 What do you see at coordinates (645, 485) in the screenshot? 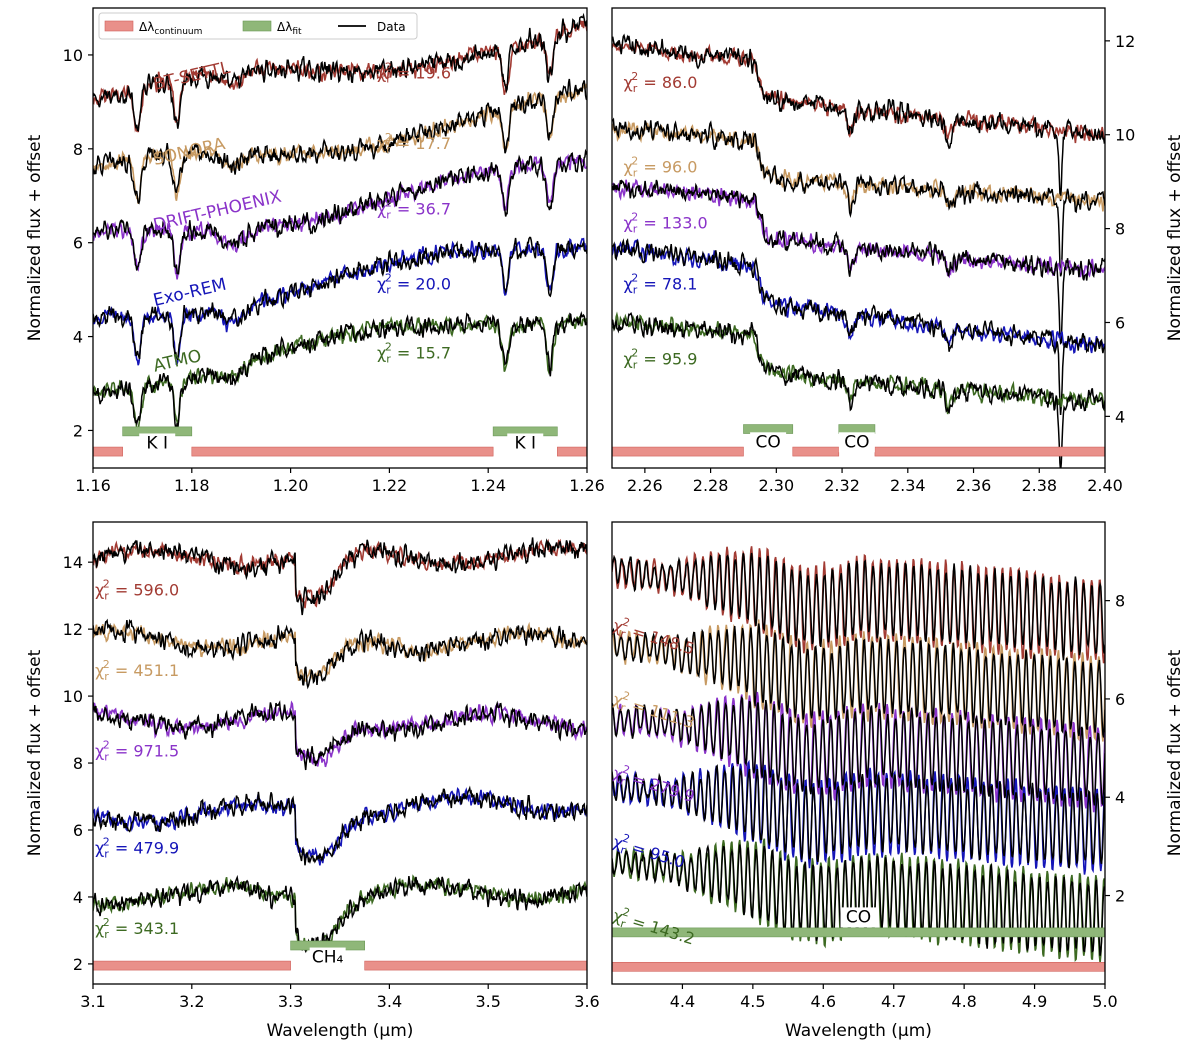
I see `x-tick-label: 2.26` at bounding box center [645, 485].